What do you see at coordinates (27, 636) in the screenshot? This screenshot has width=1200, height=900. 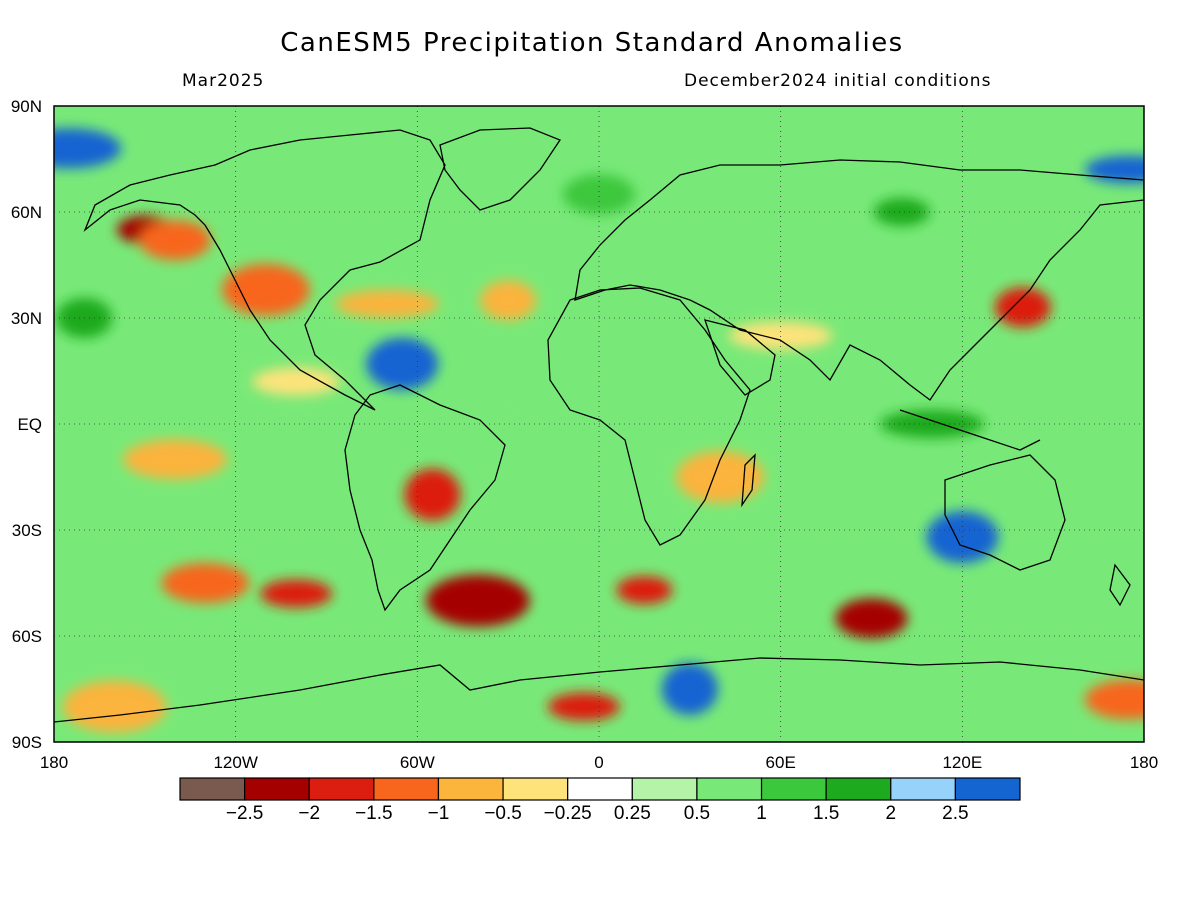 I see `latitude-label: 60S` at bounding box center [27, 636].